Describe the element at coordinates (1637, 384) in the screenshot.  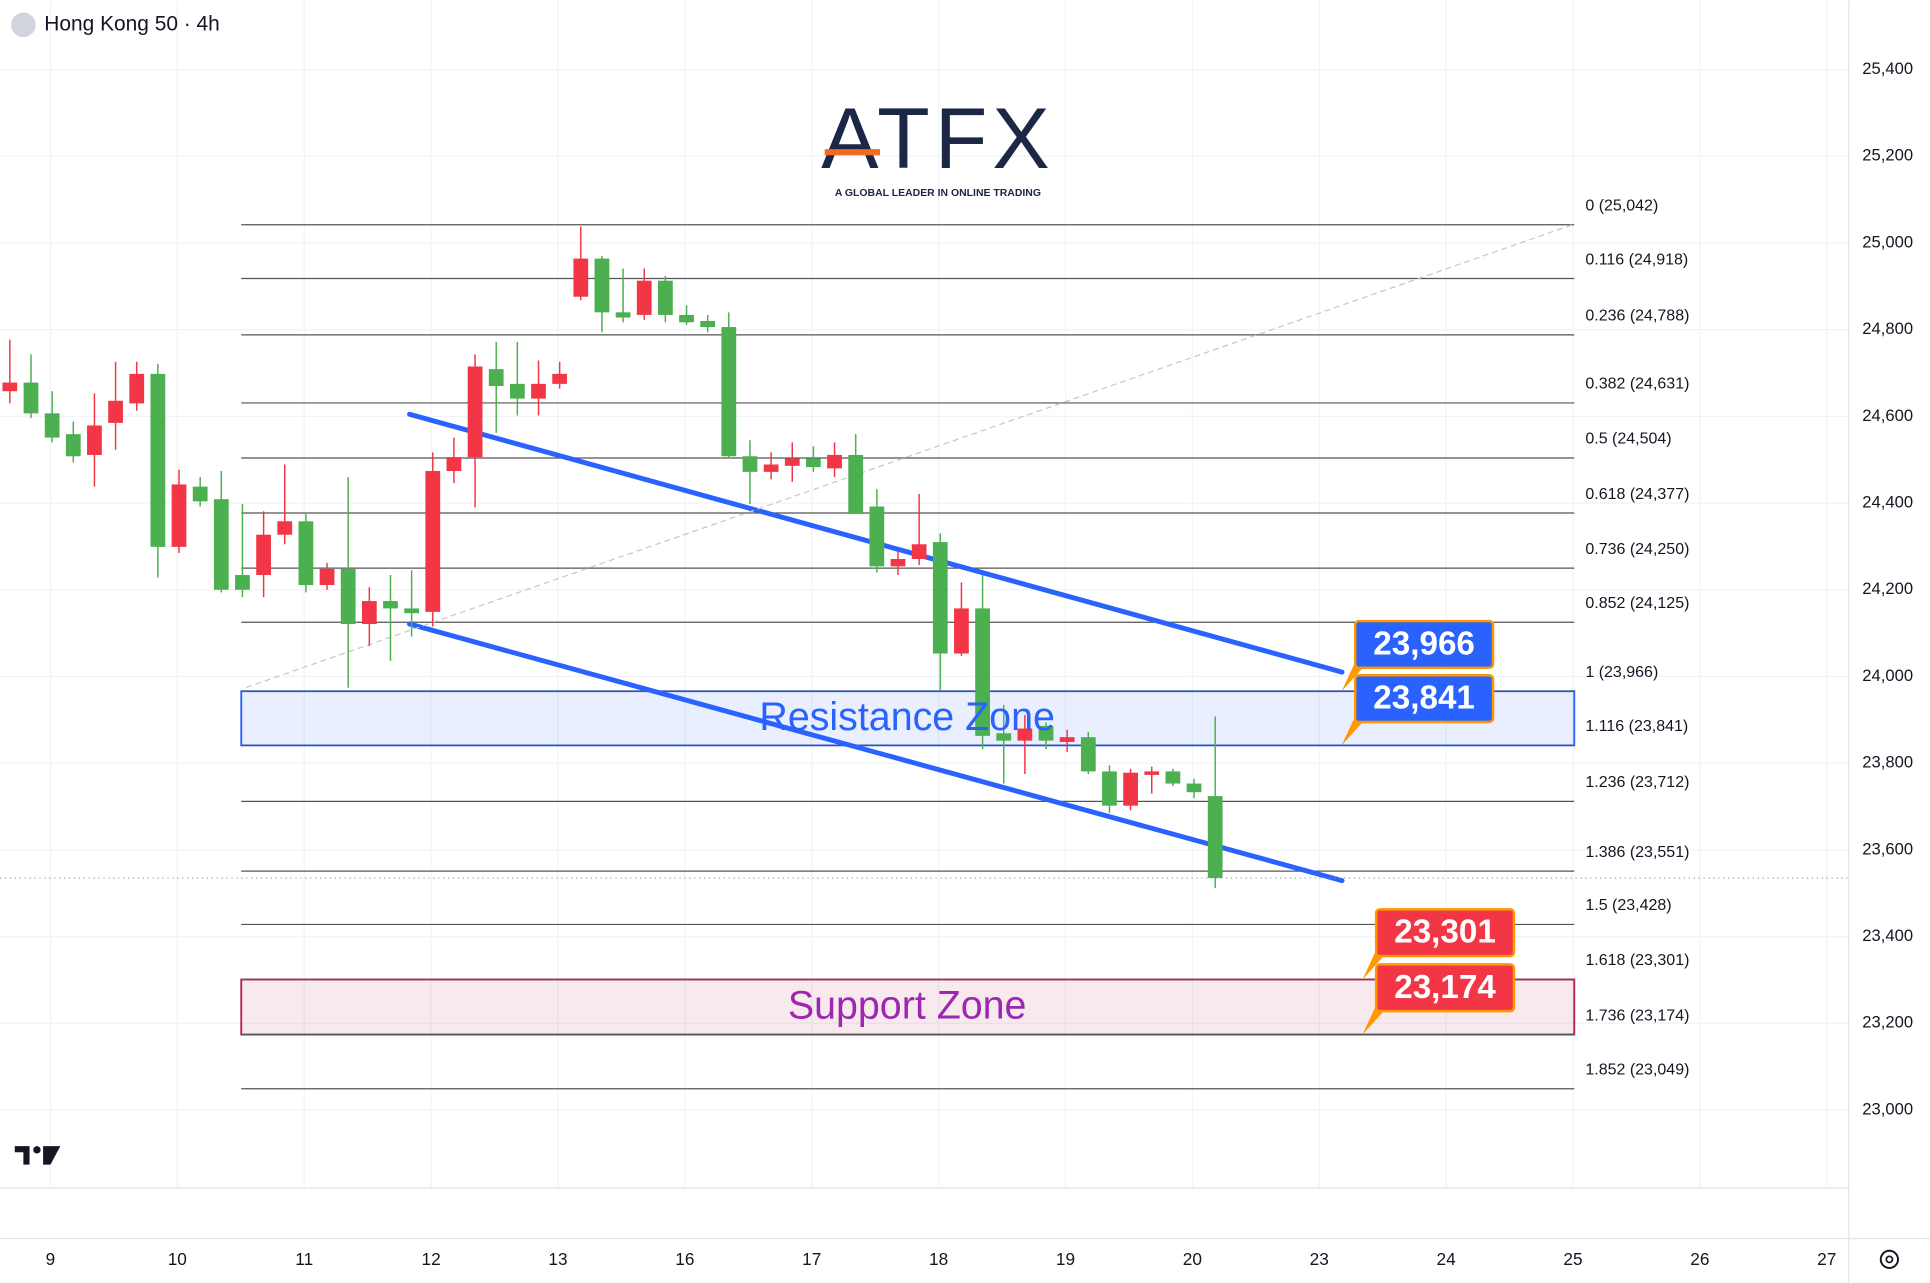
I see `fib-label: 0.382 (24,631)` at that location.